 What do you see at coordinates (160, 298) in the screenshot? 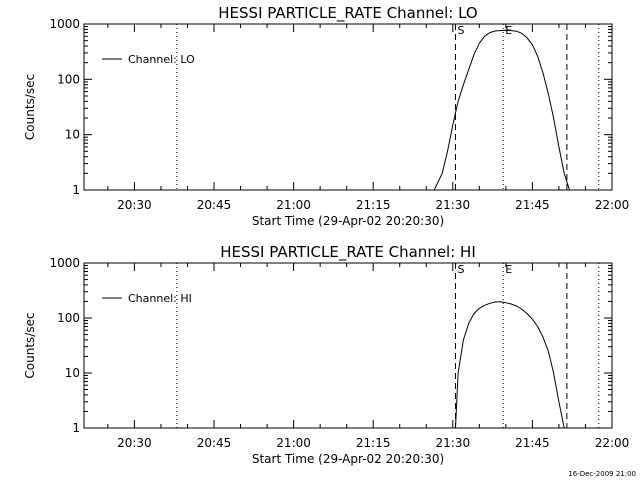
I see `legend-label: Channel: HI` at bounding box center [160, 298].